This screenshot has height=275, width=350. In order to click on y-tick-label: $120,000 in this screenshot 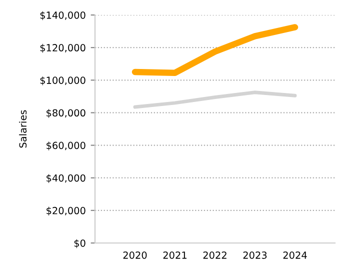, I will do `click(63, 48)`.